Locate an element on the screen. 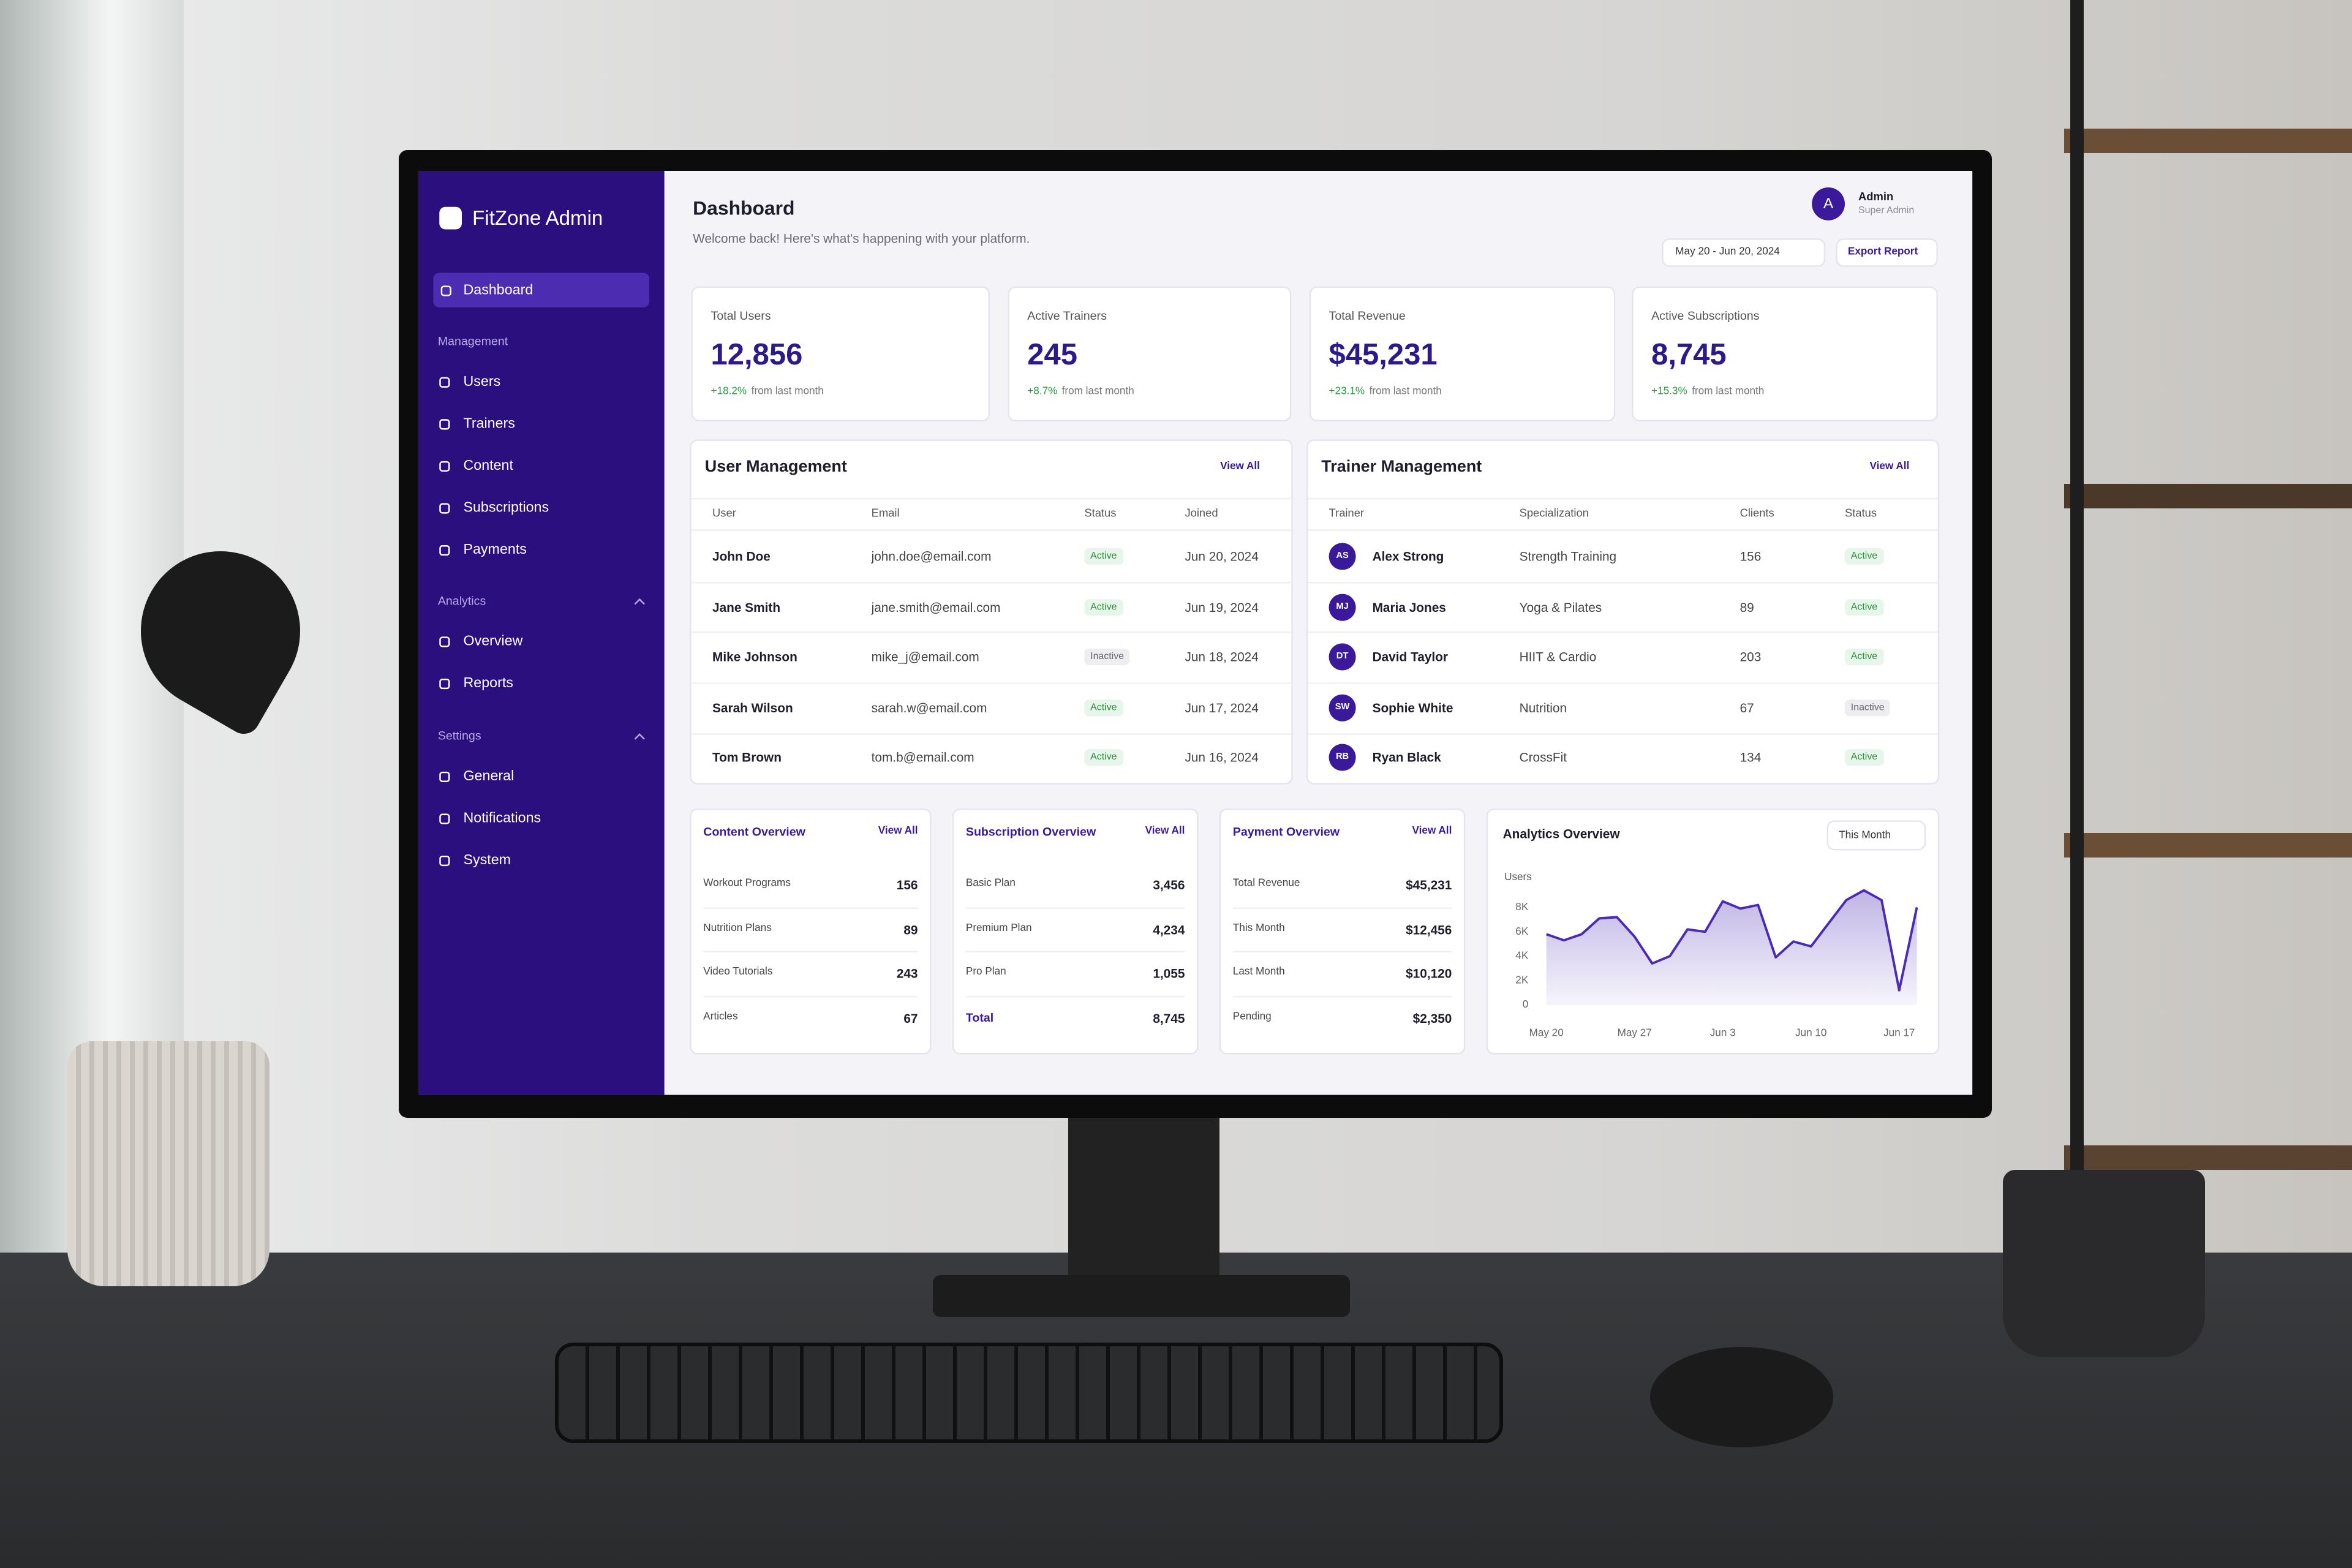  clients: 89 is located at coordinates (1747, 607).